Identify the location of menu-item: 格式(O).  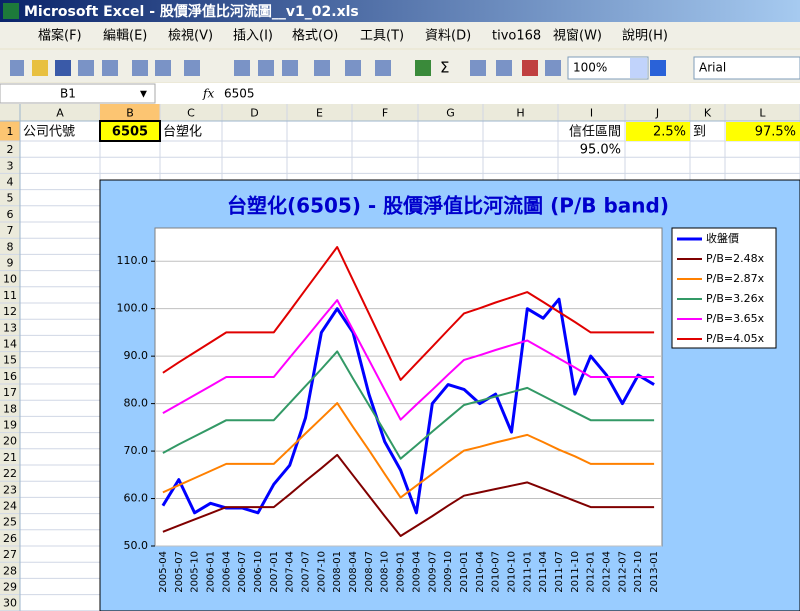
(315, 36).